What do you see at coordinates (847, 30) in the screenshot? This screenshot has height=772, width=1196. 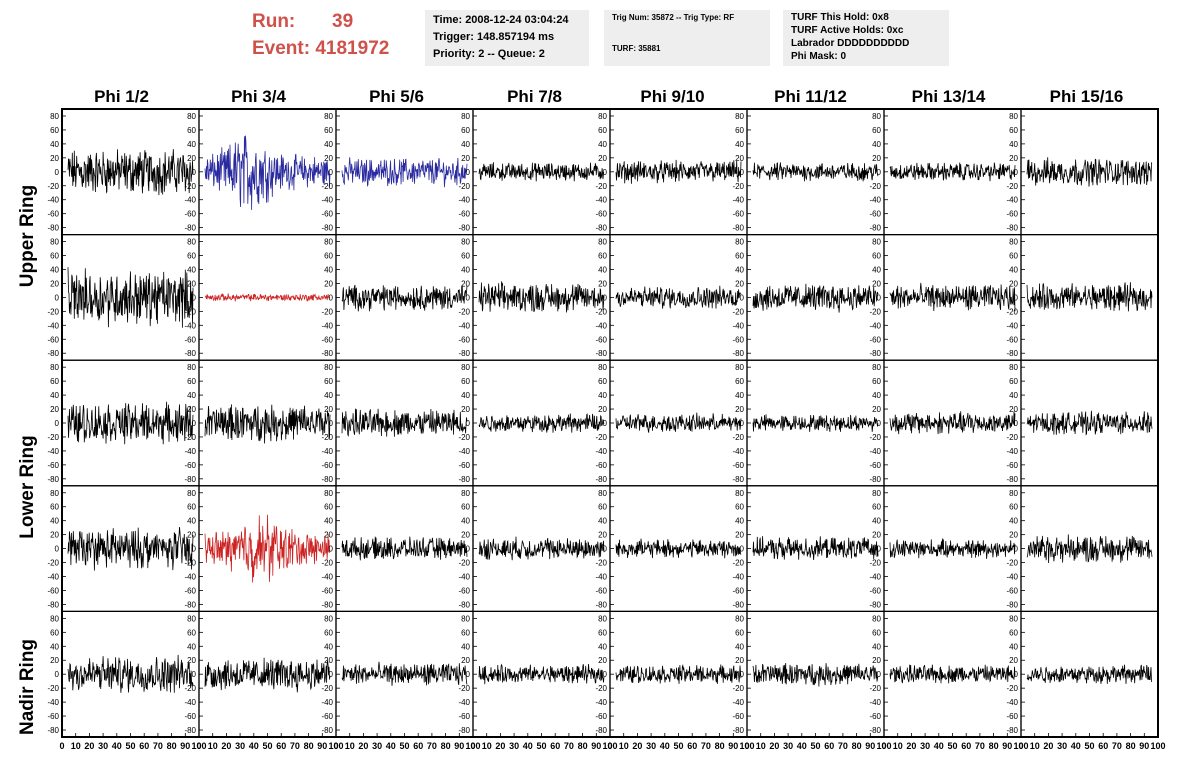 I see `turf-active-text: TURF Active Holds: 0xc` at bounding box center [847, 30].